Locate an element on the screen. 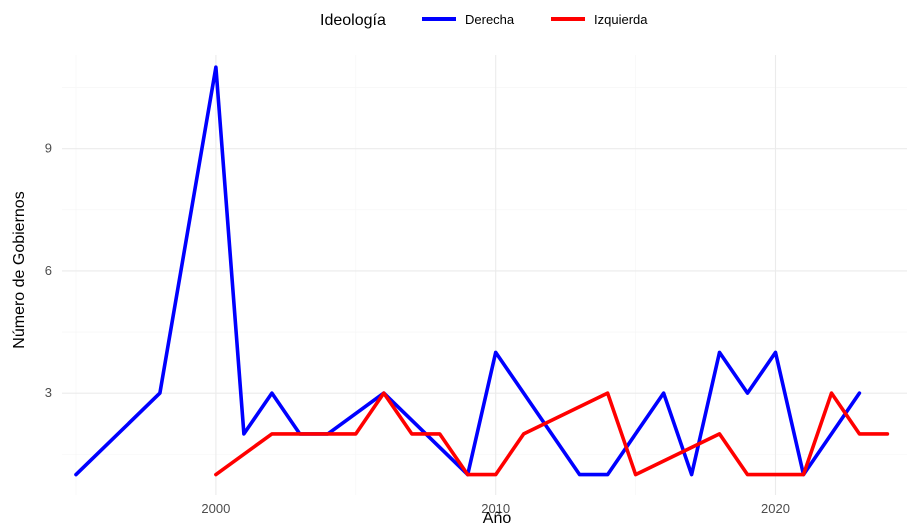  legend-label-derecha: Derecha is located at coordinates (490, 19).